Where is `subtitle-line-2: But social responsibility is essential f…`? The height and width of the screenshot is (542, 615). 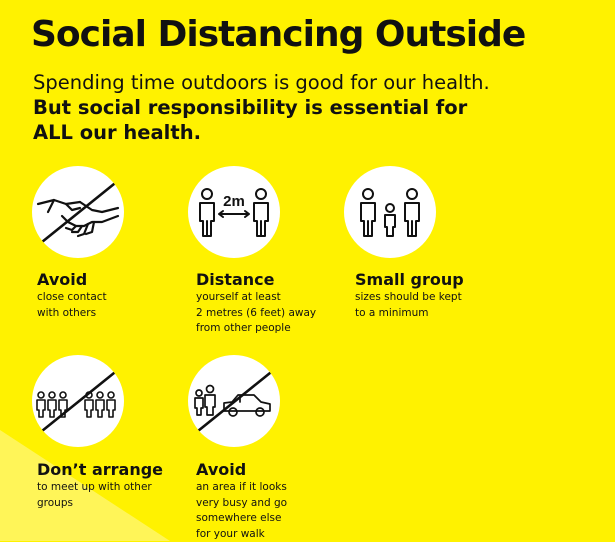
subtitle-line-2: But social responsibility is essential f… is located at coordinates (250, 107).